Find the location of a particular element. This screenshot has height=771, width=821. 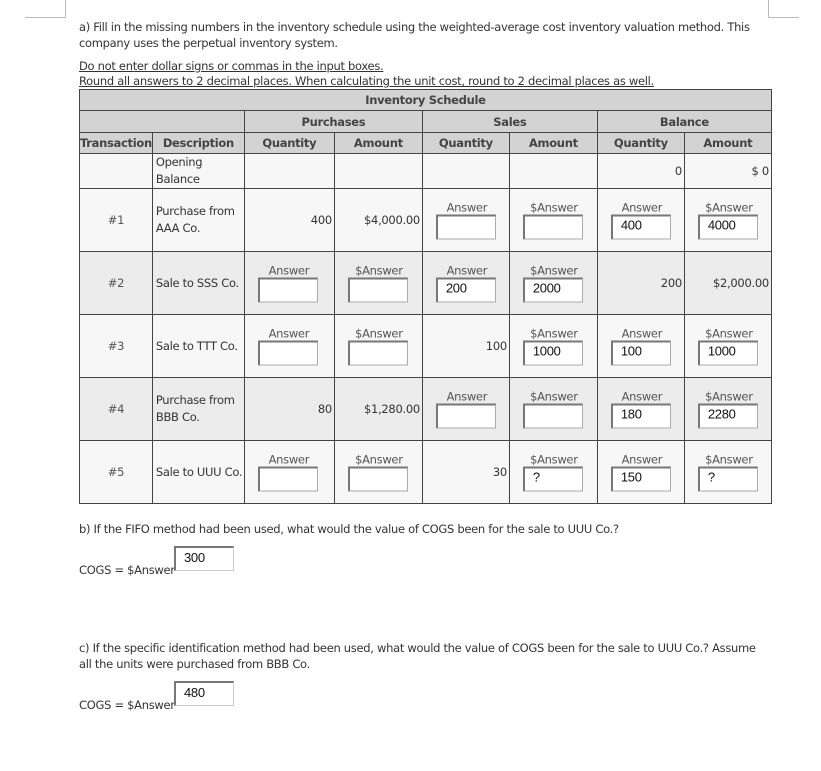

part-b-answer: COGS = $Answer 300 is located at coordinates (179, 561).